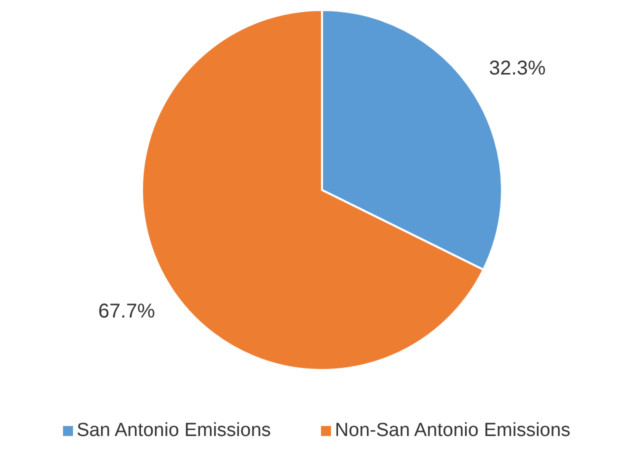 This screenshot has width=633, height=454. I want to click on data-label: 67.7%, so click(127, 311).